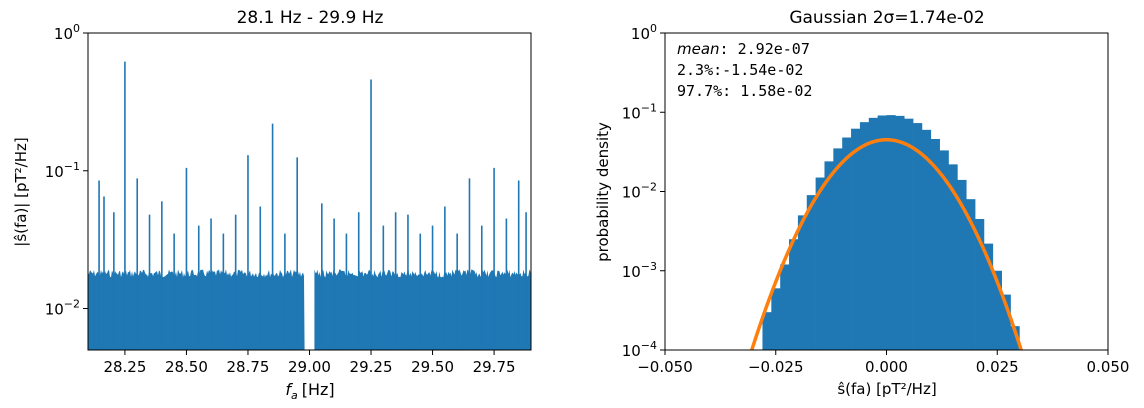 This screenshot has height=408, width=1144. Describe the element at coordinates (494, 367) in the screenshot. I see `x-tick-label: 29.75` at that location.